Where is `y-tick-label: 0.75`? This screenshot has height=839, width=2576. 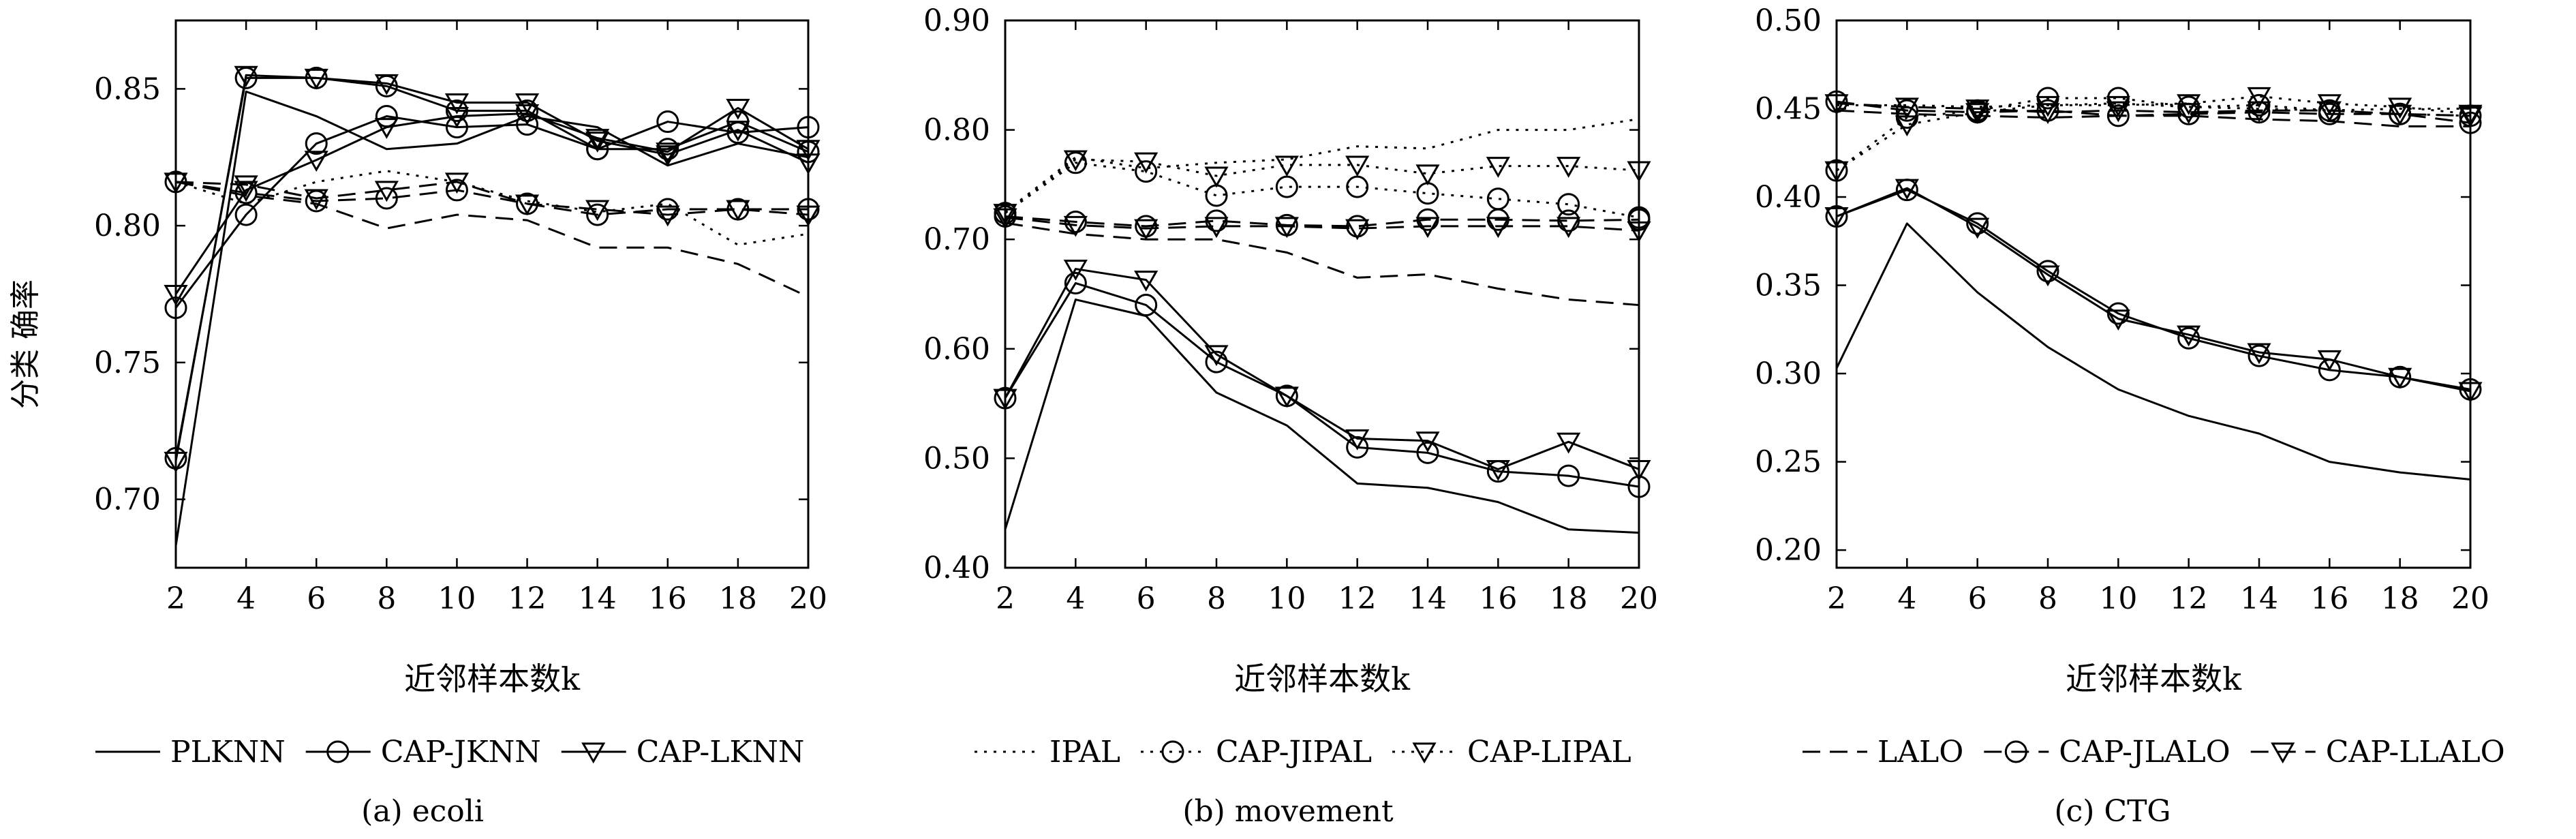
y-tick-label: 0.75 is located at coordinates (128, 363).